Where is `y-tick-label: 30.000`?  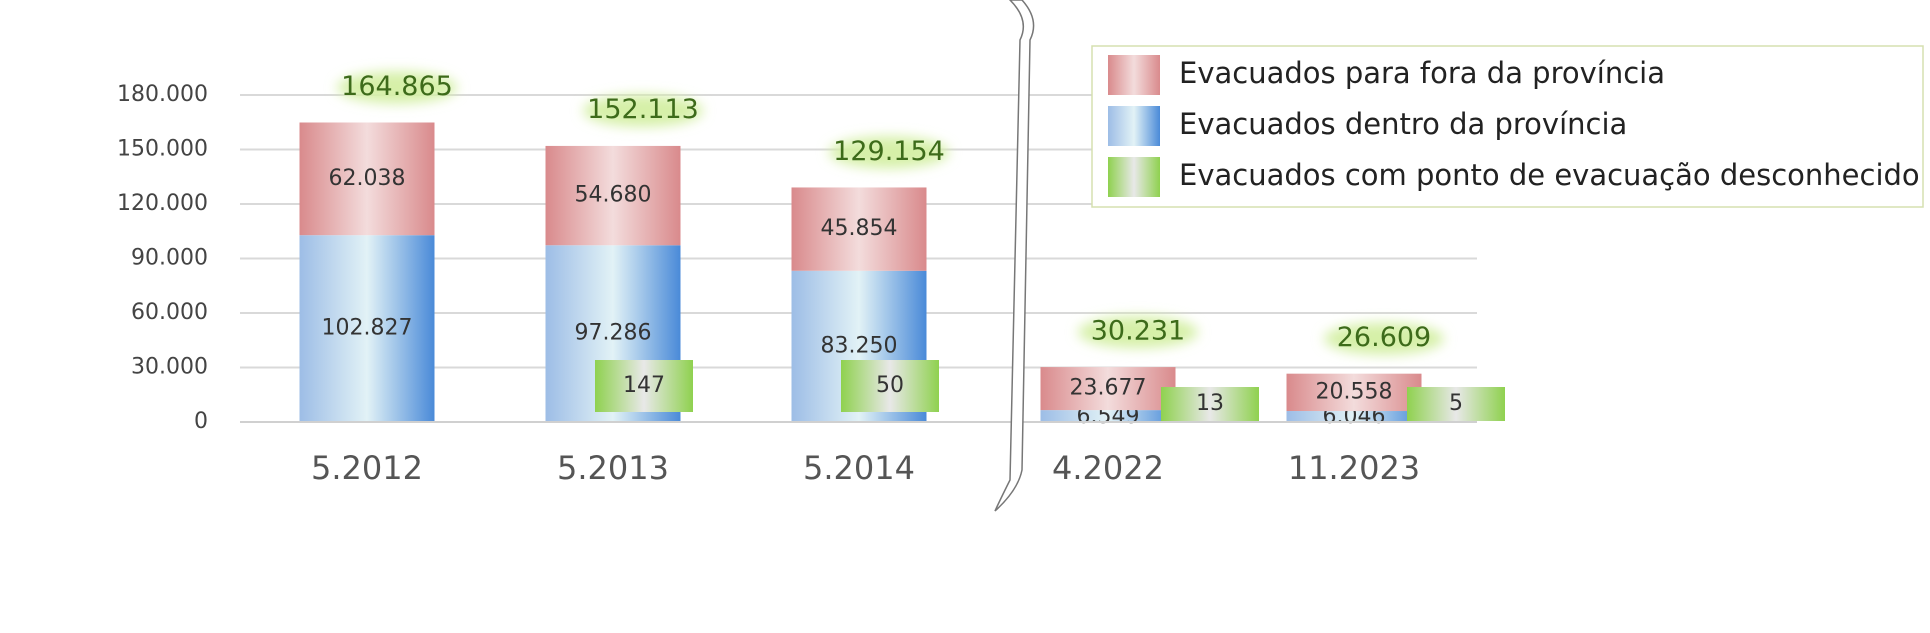
y-tick-label: 30.000 is located at coordinates (169, 367).